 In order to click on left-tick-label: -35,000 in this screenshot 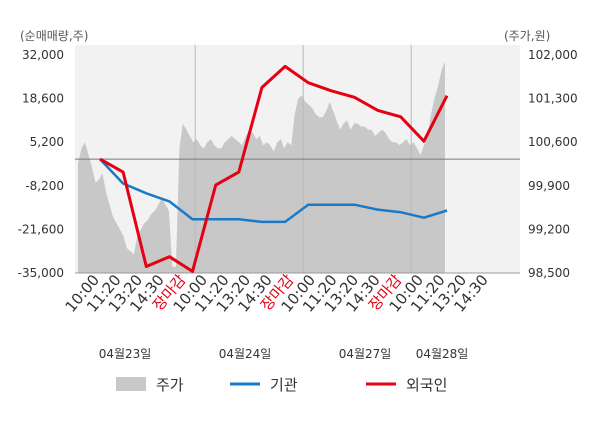, I will do `click(41, 273)`.